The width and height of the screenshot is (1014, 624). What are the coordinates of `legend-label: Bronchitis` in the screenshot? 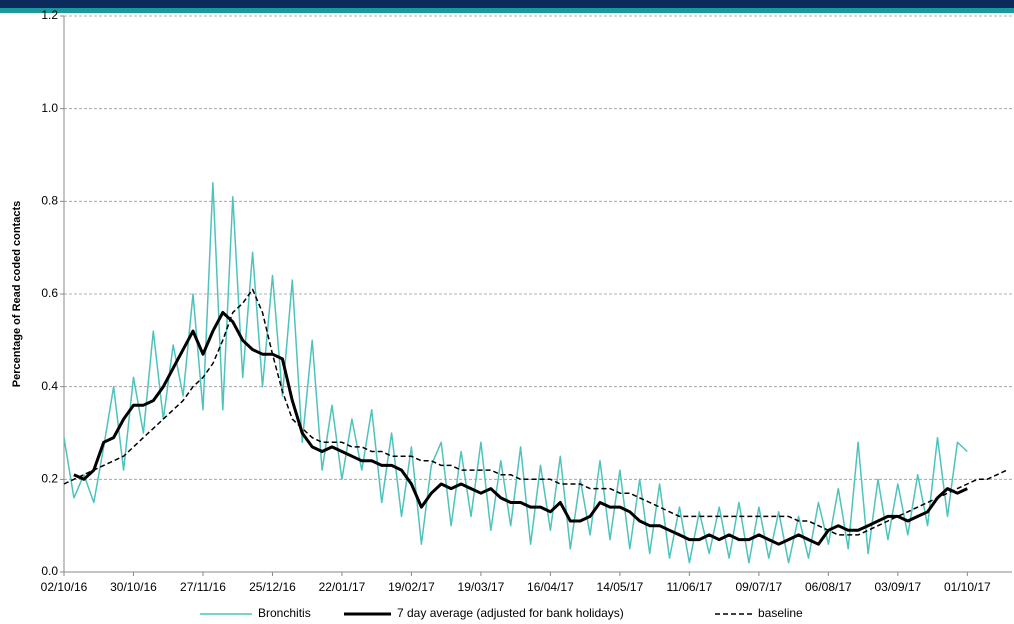 It's located at (284, 613).